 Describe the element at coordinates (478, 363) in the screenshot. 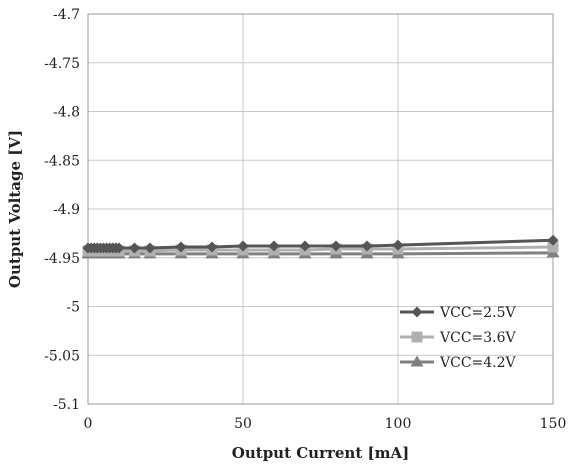

I see `legend-label: VCC=4.2V` at that location.